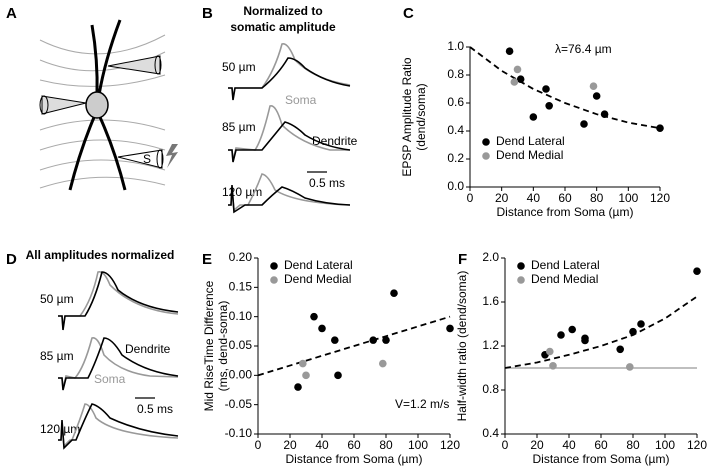  I want to click on y-tick-label: 0.4, so click(490, 433).